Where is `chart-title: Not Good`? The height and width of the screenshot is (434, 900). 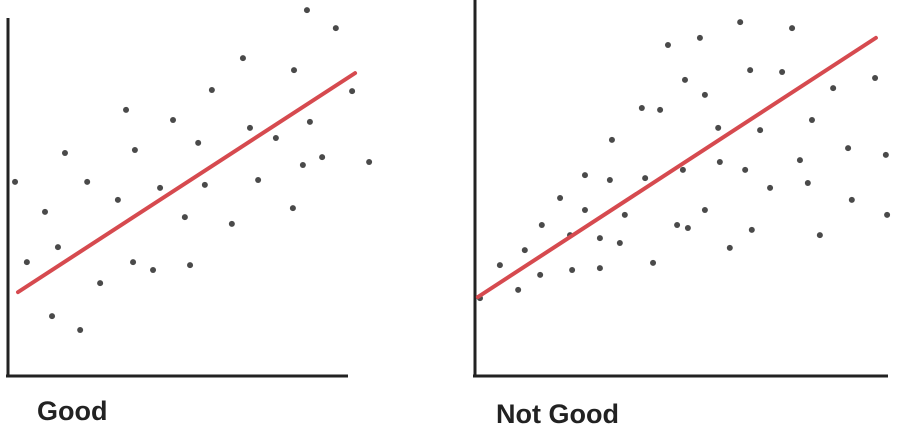
chart-title: Not Good is located at coordinates (557, 414).